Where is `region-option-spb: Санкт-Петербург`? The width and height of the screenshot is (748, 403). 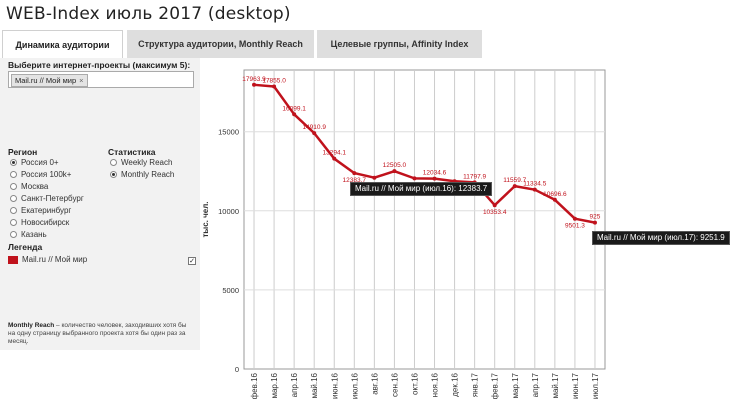 region-option-spb: Санкт-Петербург is located at coordinates (47, 198).